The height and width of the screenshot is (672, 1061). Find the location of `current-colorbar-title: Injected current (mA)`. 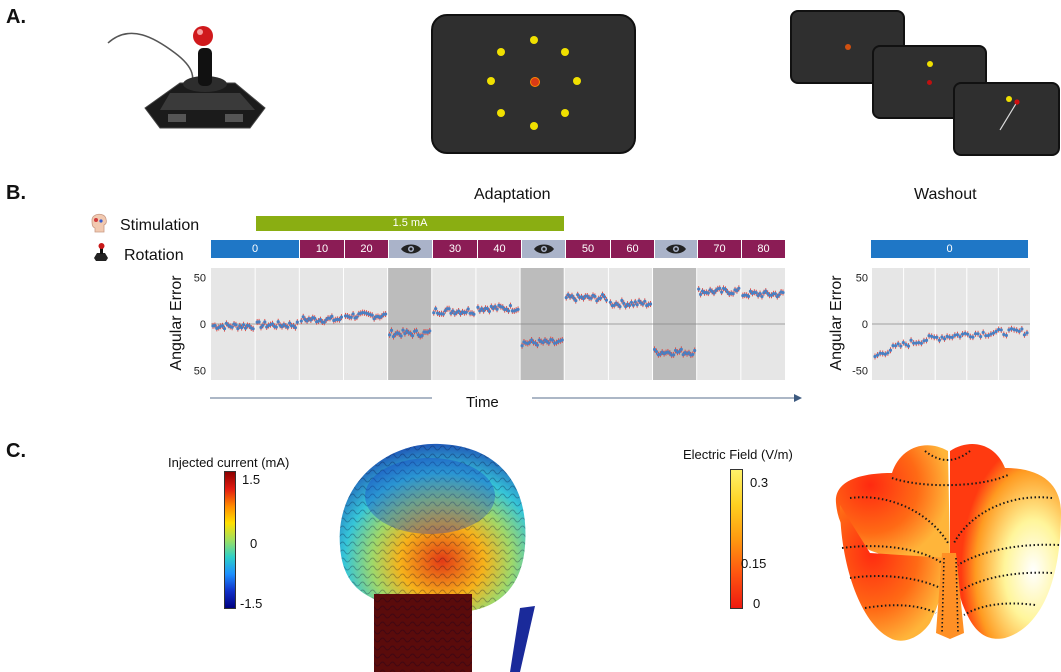

current-colorbar-title: Injected current (mA) is located at coordinates (228, 462).